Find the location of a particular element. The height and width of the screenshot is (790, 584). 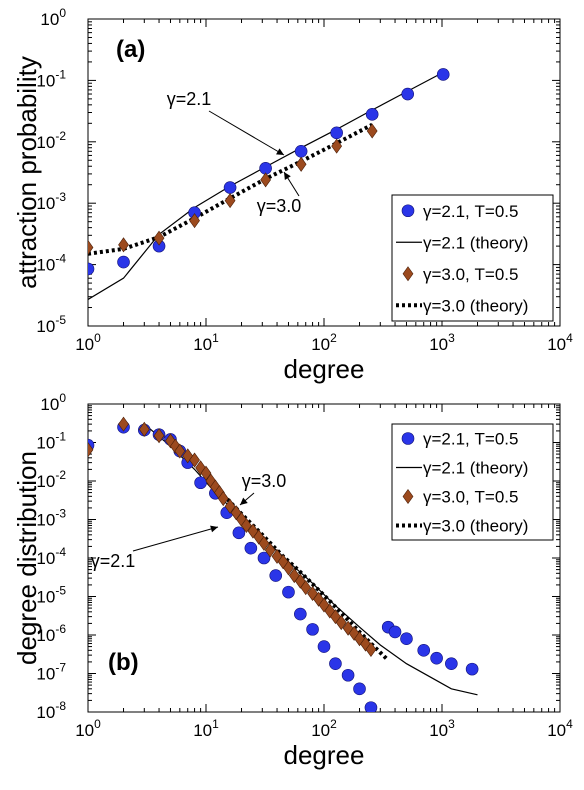

y-tick-label: 10⁻⁸ is located at coordinates (51, 710).